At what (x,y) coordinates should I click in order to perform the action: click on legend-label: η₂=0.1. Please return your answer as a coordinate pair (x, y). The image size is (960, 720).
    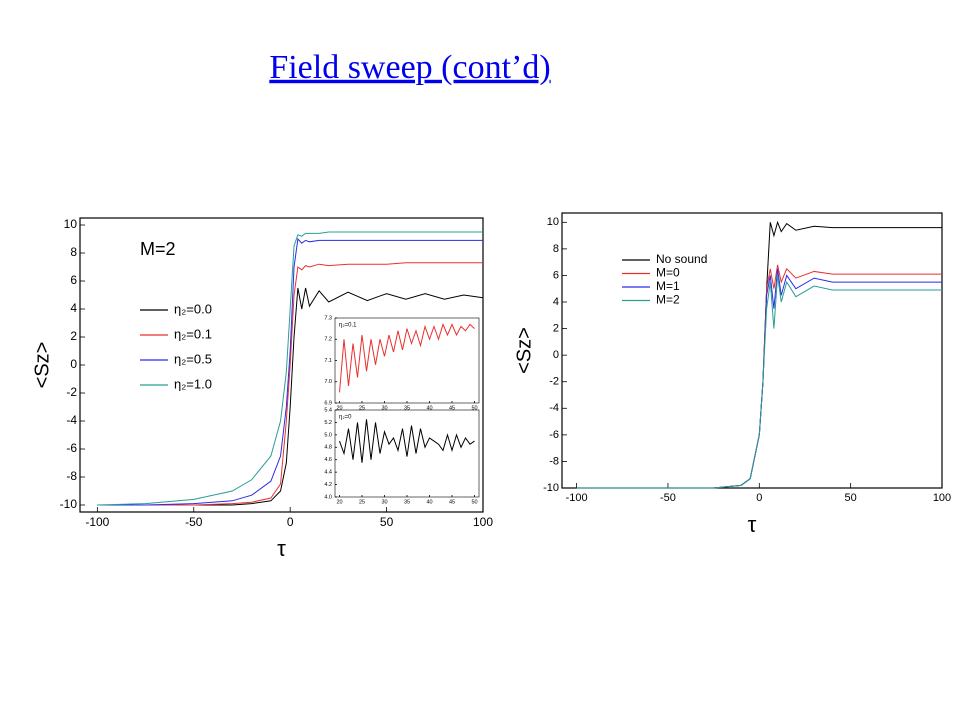
    Looking at the image, I should click on (193, 333).